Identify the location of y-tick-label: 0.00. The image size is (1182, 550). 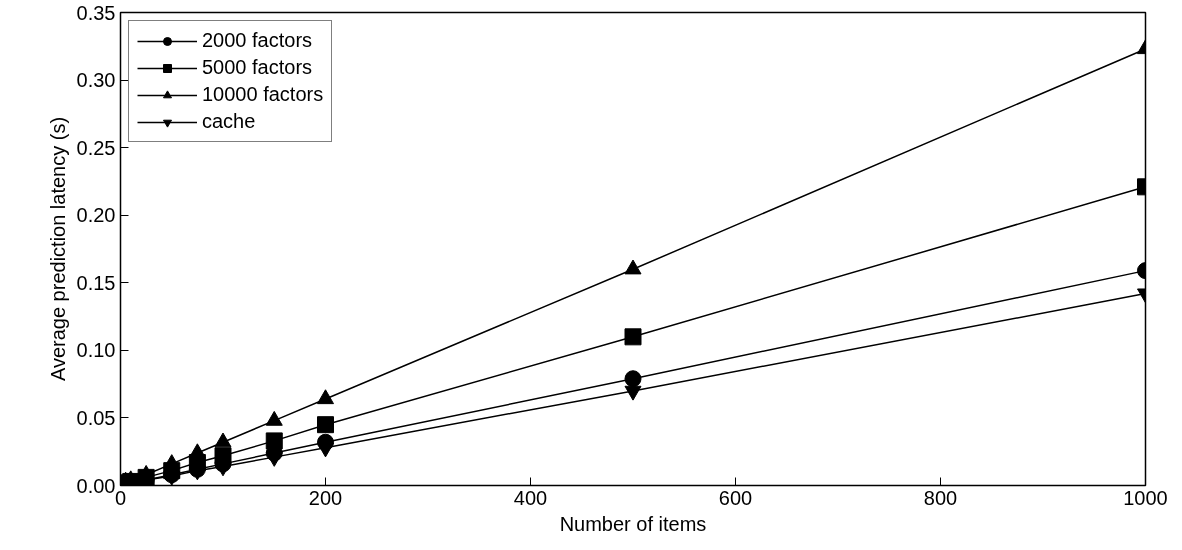
(96, 485).